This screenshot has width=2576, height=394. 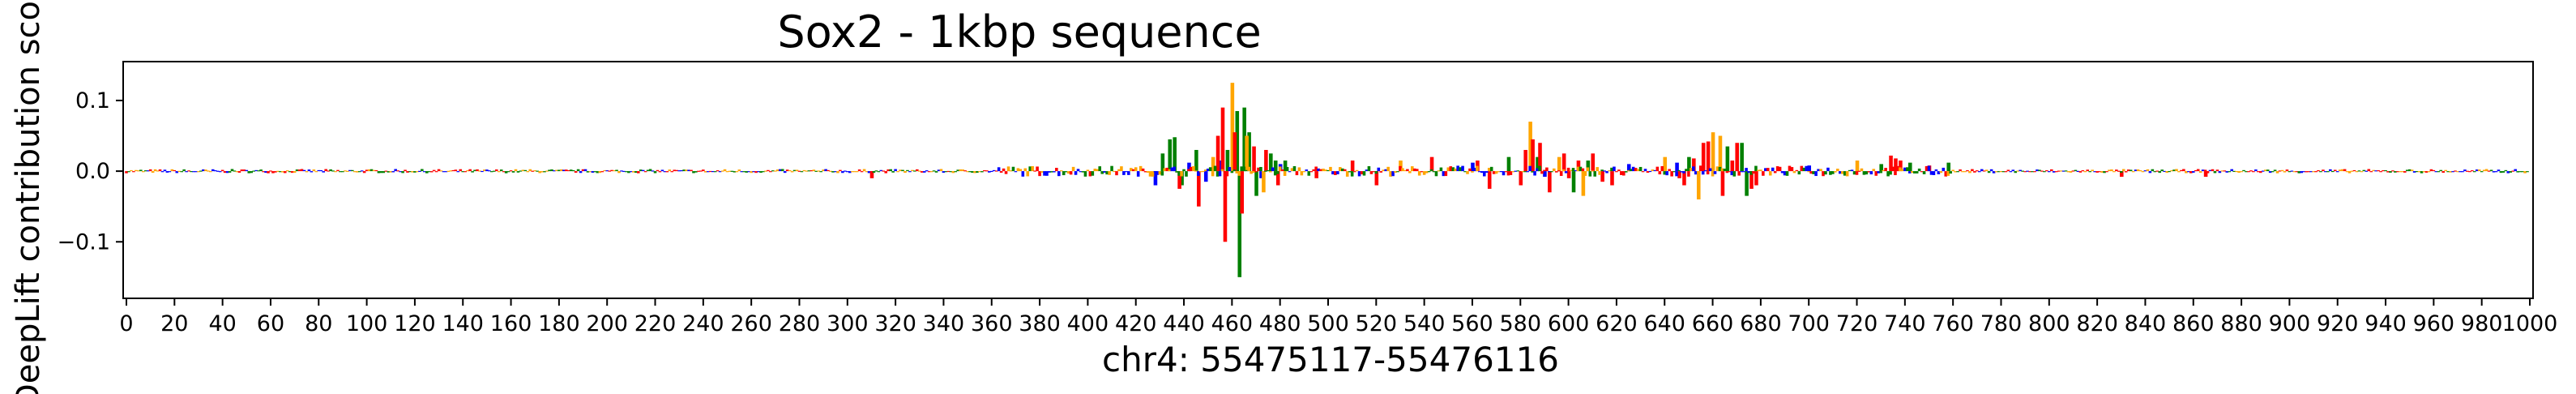 What do you see at coordinates (2241, 323) in the screenshot?
I see `x-tick-label: 880` at bounding box center [2241, 323].